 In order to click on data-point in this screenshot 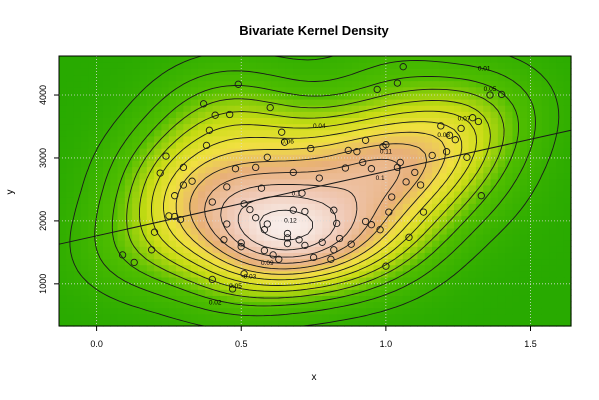, I will do `click(206, 145)`.